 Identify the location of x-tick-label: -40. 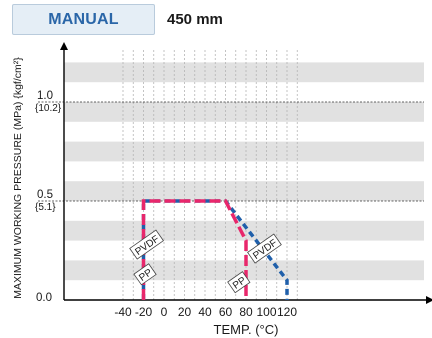
(123, 312).